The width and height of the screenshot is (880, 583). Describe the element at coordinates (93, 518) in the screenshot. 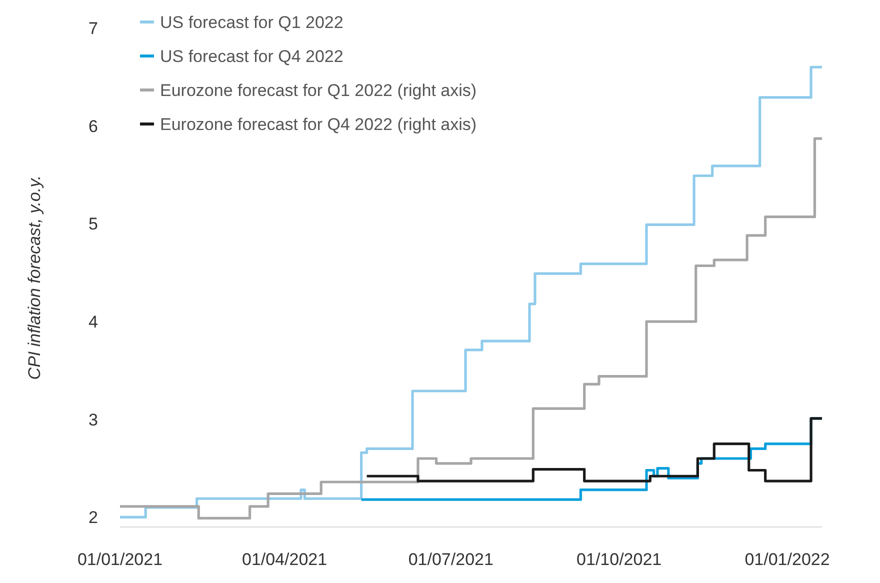

I see `y-tick-label: 2` at that location.